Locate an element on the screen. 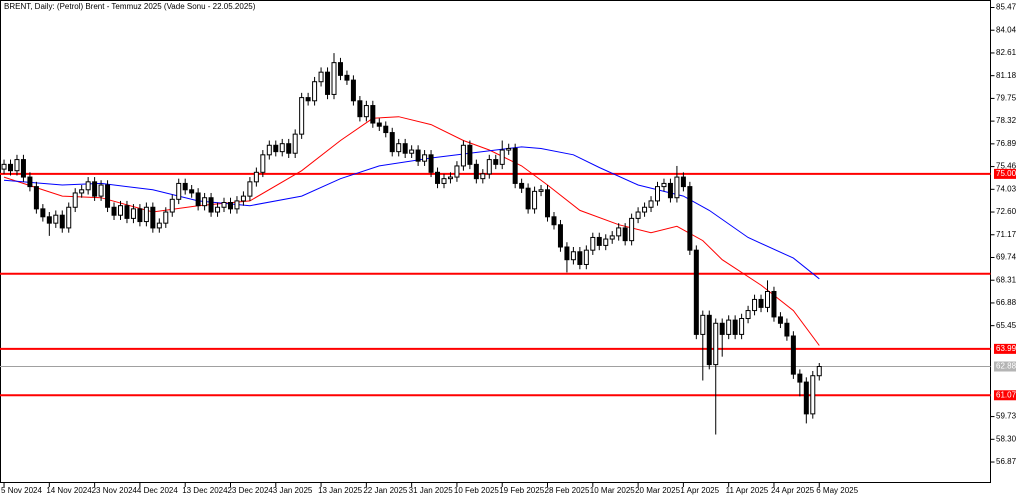 This screenshot has width=1024, height=499. x-tick-label: 3 Jan 2025 is located at coordinates (293, 490).